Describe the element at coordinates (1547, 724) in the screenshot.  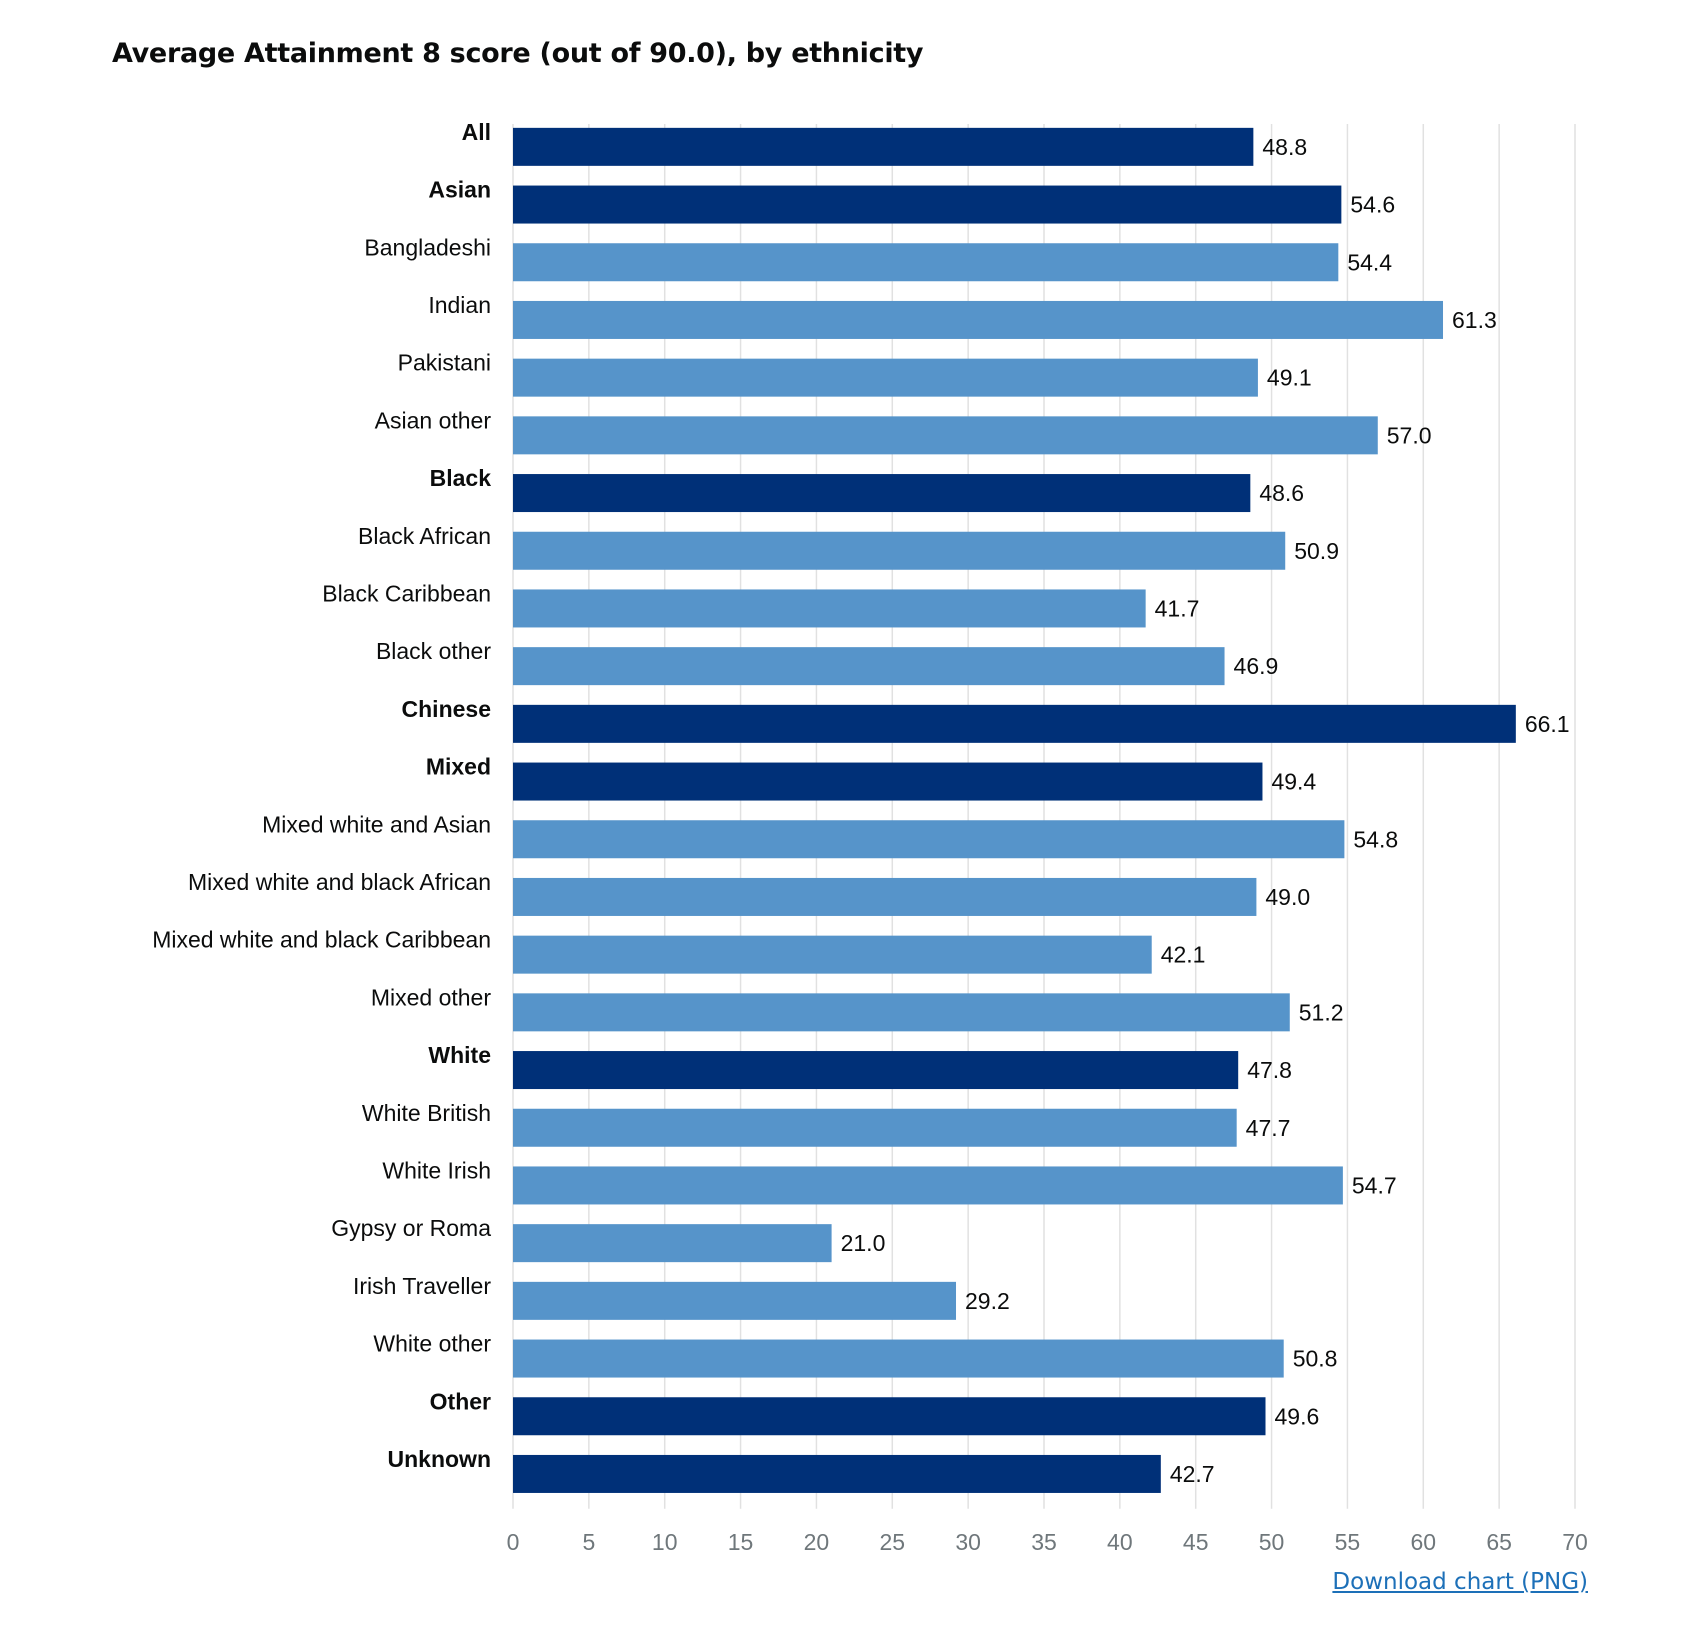
I see `data-label: 66.1` at that location.